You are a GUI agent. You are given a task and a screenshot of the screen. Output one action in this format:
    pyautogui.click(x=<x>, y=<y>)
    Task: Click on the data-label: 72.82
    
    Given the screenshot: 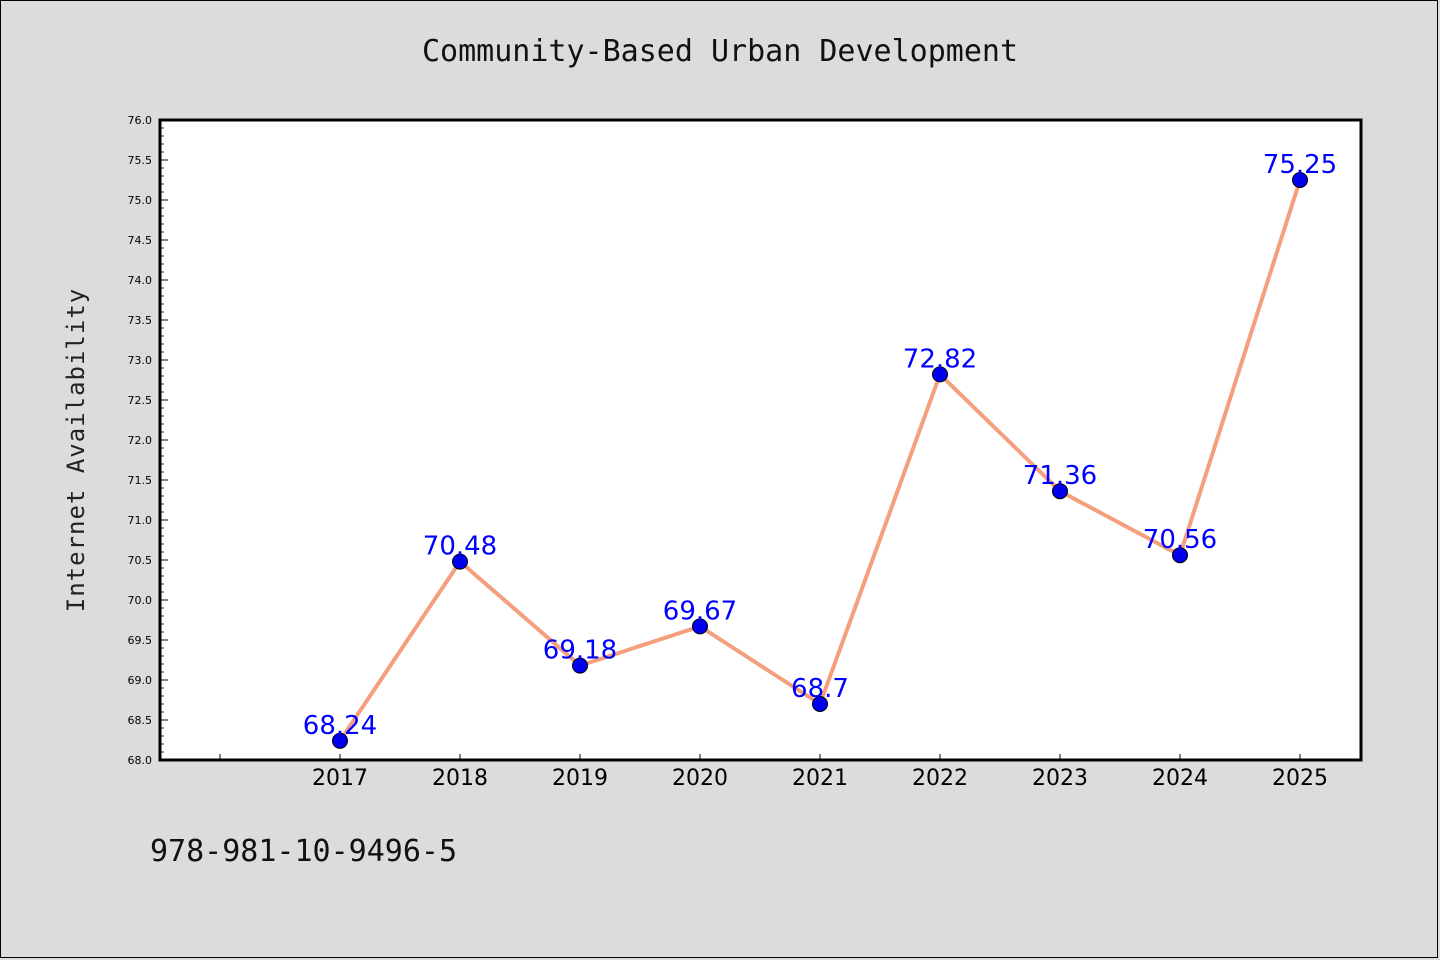 What is the action you would take?
    pyautogui.click(x=940, y=359)
    